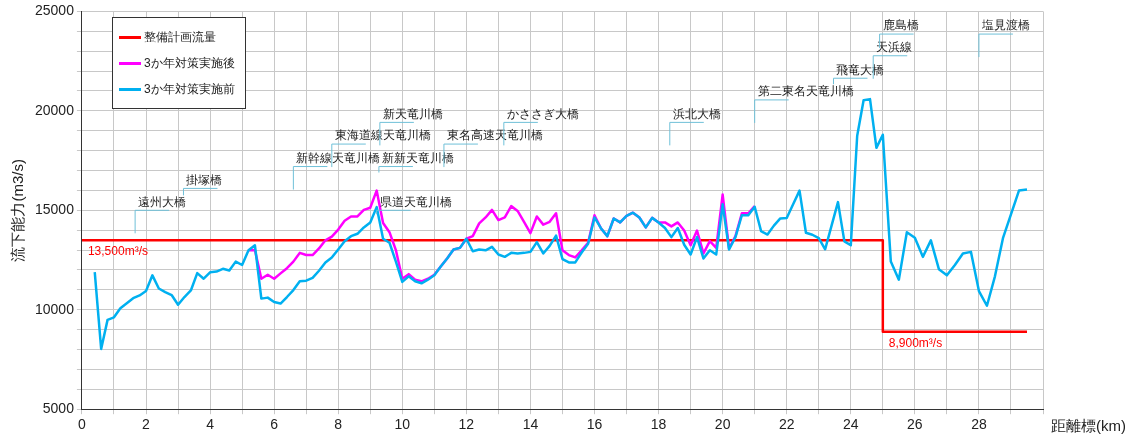 The width and height of the screenshot is (1125, 441). What do you see at coordinates (722, 424) in the screenshot?
I see `x-tick-label: 20` at bounding box center [722, 424].